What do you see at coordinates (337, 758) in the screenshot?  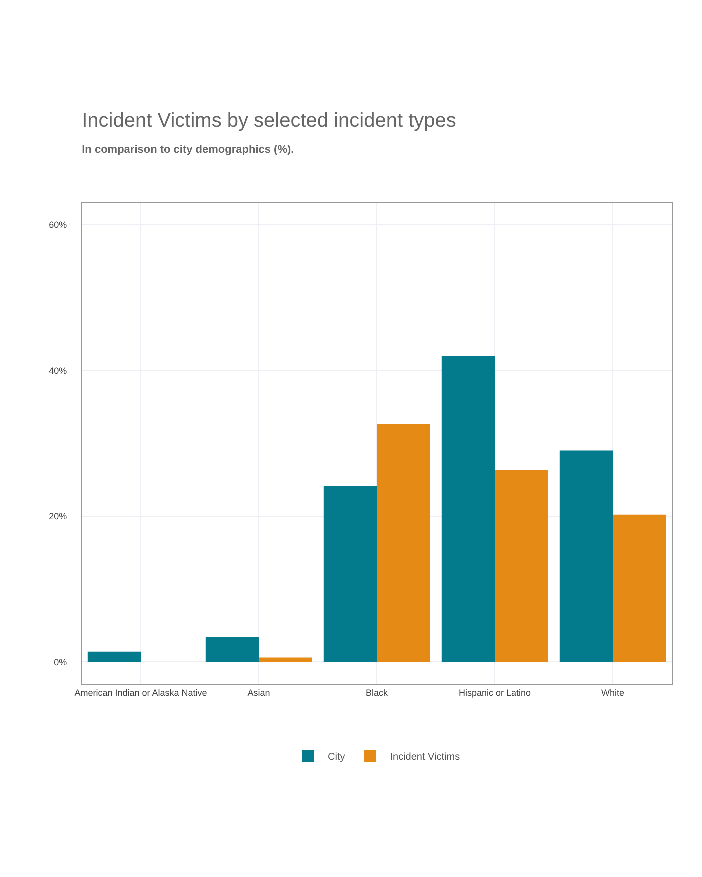 I see `legend-label: City` at bounding box center [337, 758].